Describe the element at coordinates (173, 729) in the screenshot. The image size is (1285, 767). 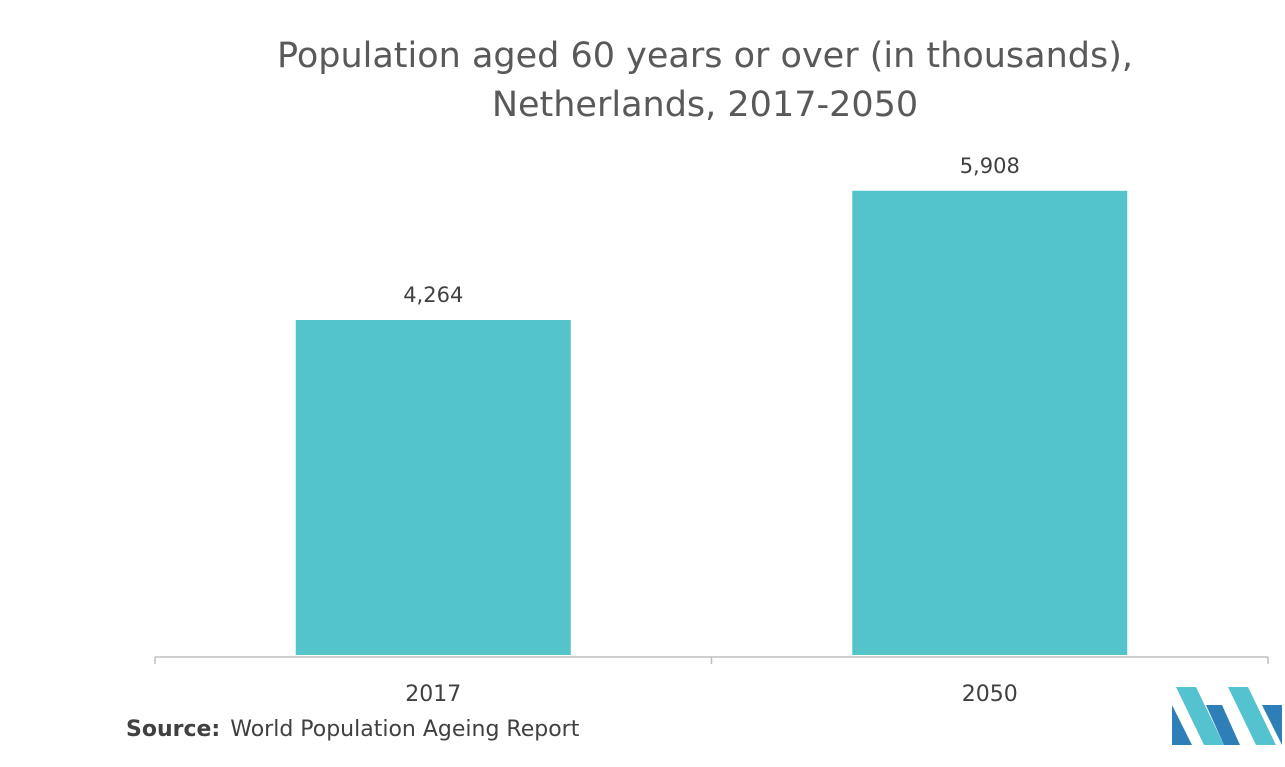
I see `source-label: Source:` at that location.